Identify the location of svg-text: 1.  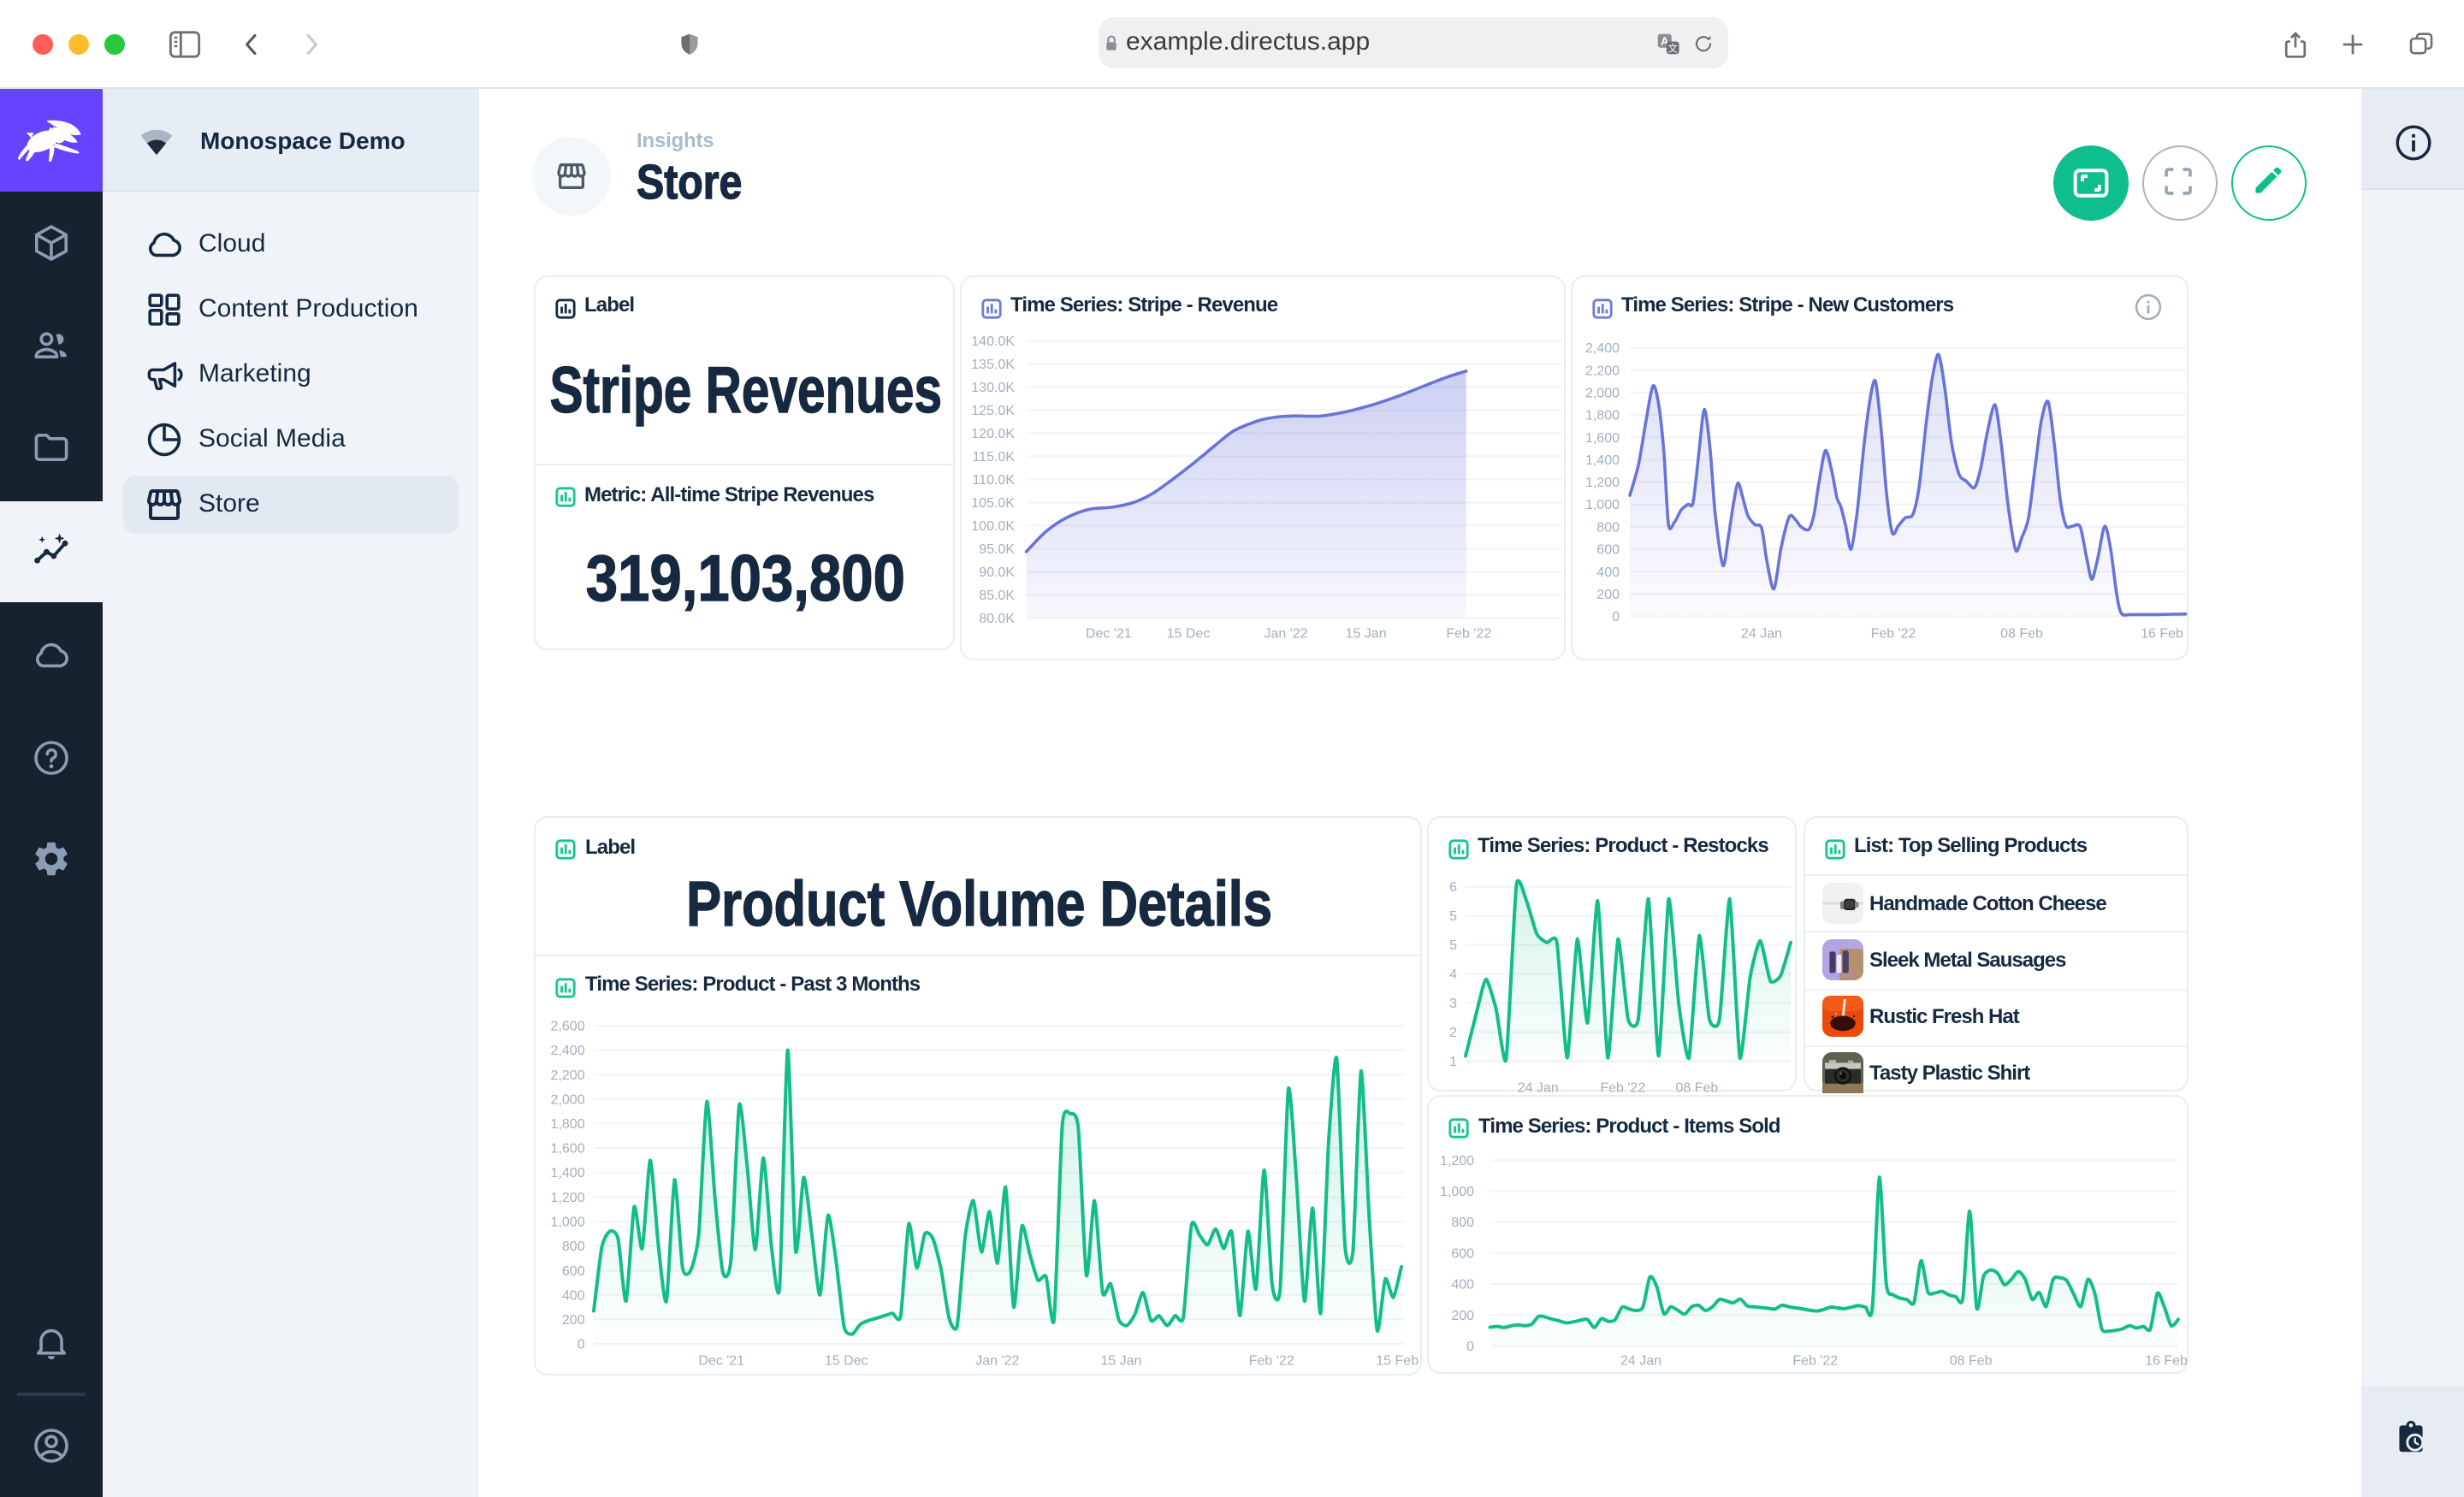
(1452, 1061).